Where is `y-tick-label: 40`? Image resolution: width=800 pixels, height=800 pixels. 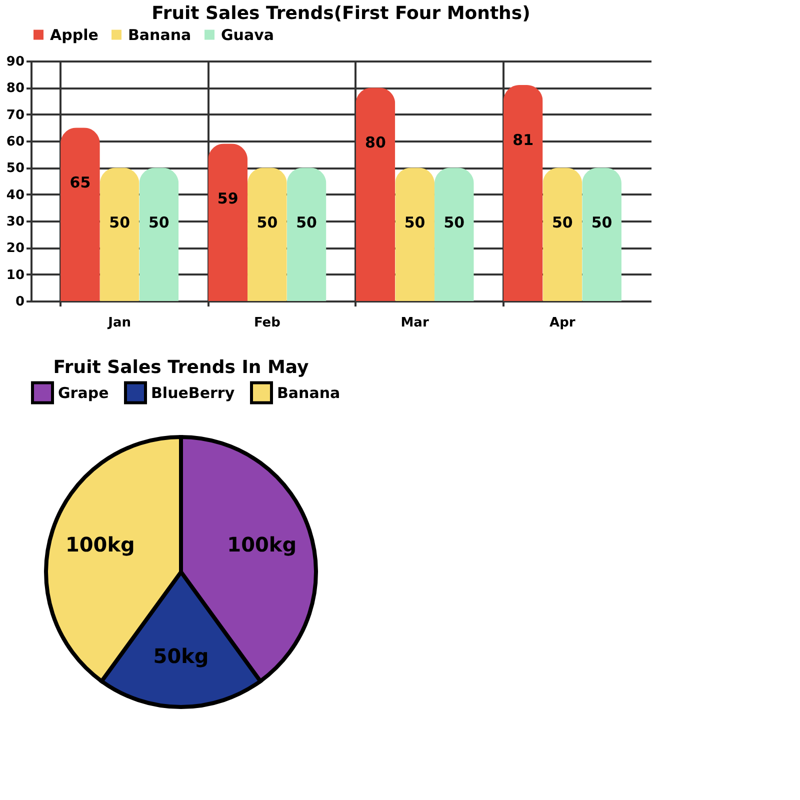 y-tick-label: 40 is located at coordinates (15, 195).